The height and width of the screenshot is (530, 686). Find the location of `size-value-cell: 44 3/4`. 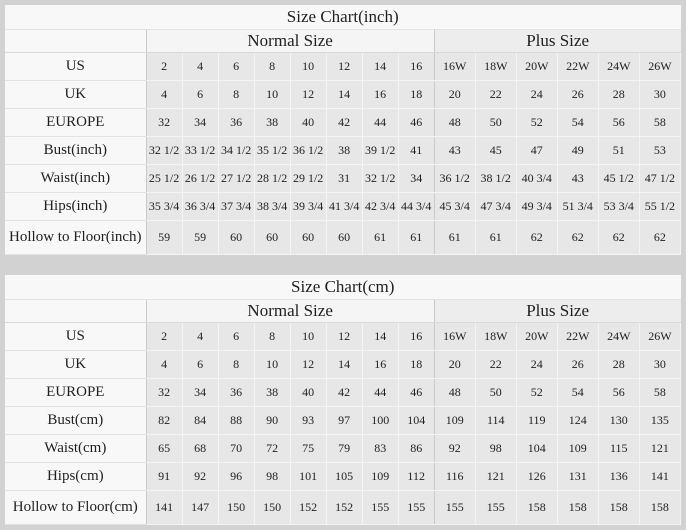

size-value-cell: 44 3/4 is located at coordinates (416, 206).